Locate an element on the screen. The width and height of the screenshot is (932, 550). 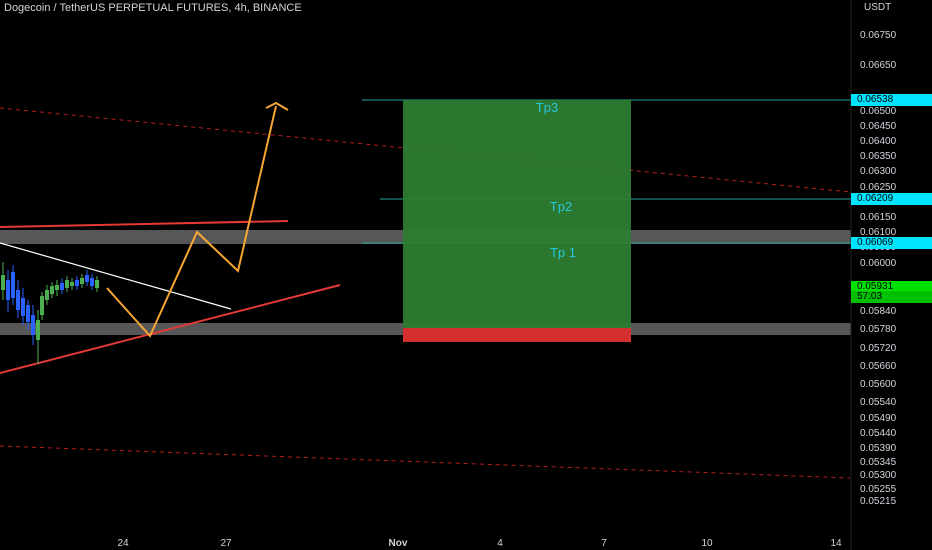
upper-trendline is located at coordinates (144, 224).